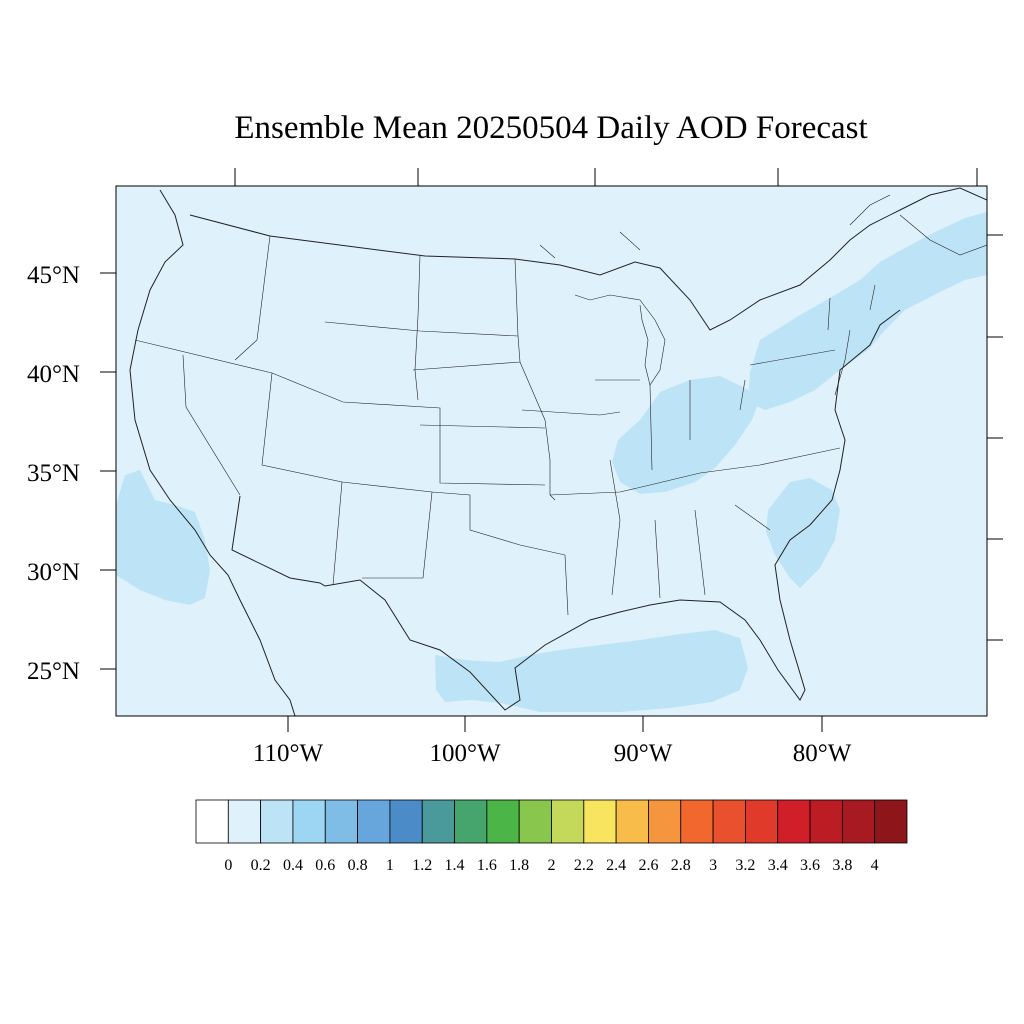  I want to click on lon-label-100w: 100°W, so click(464, 753).